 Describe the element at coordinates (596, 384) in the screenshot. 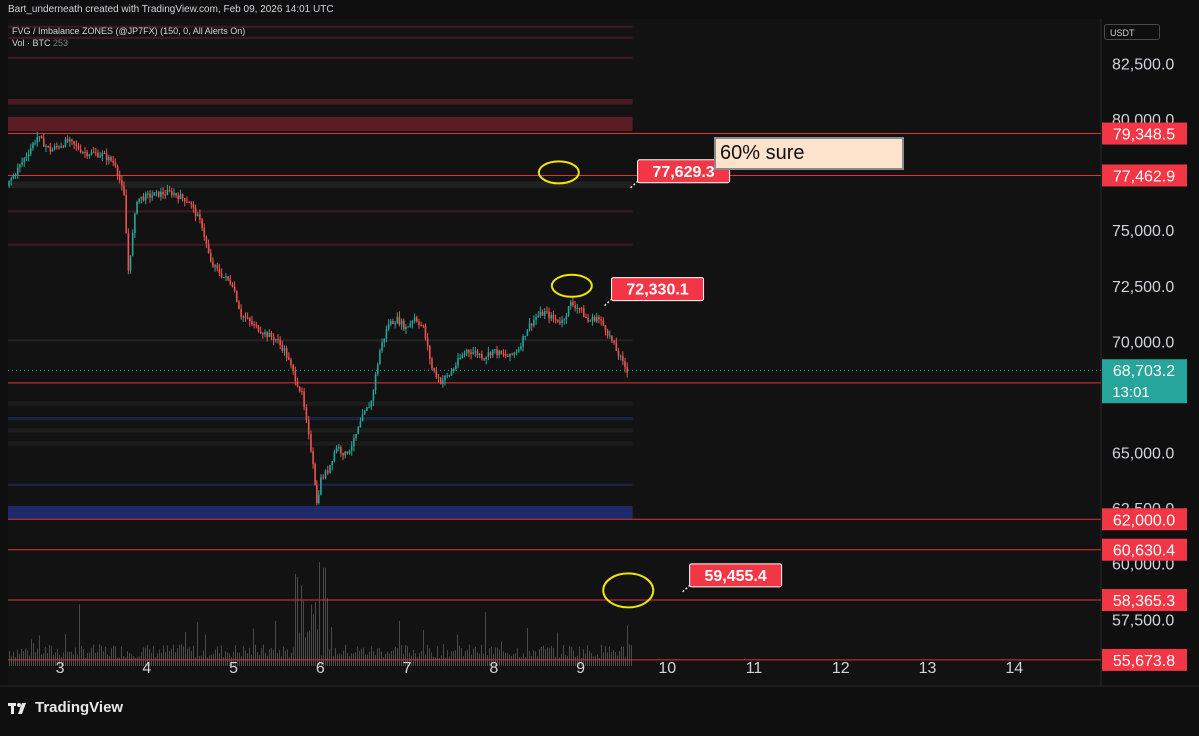

I see `highlight-circles-layer` at that location.